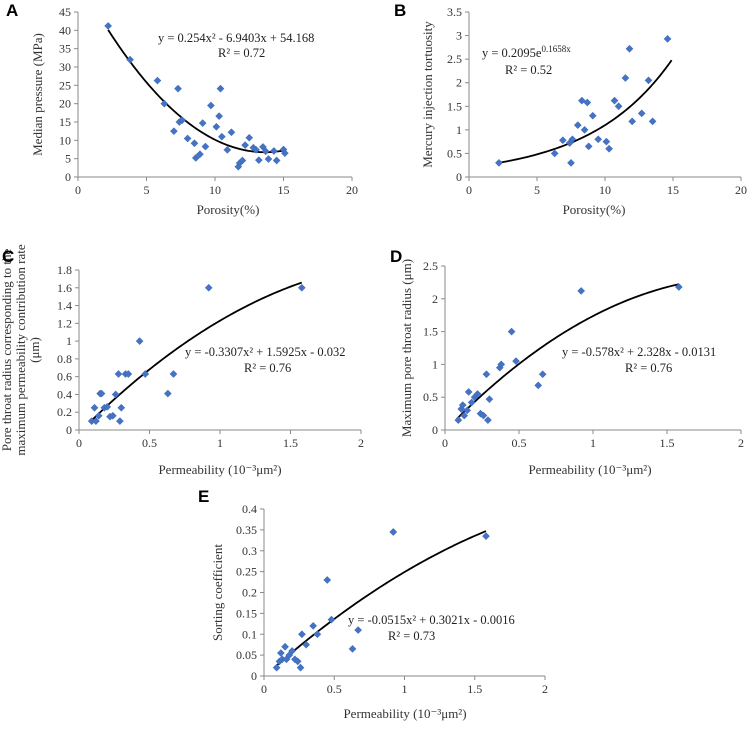 This screenshot has height=742, width=747. What do you see at coordinates (12, 10) in the screenshot?
I see `panel-label: A` at bounding box center [12, 10].